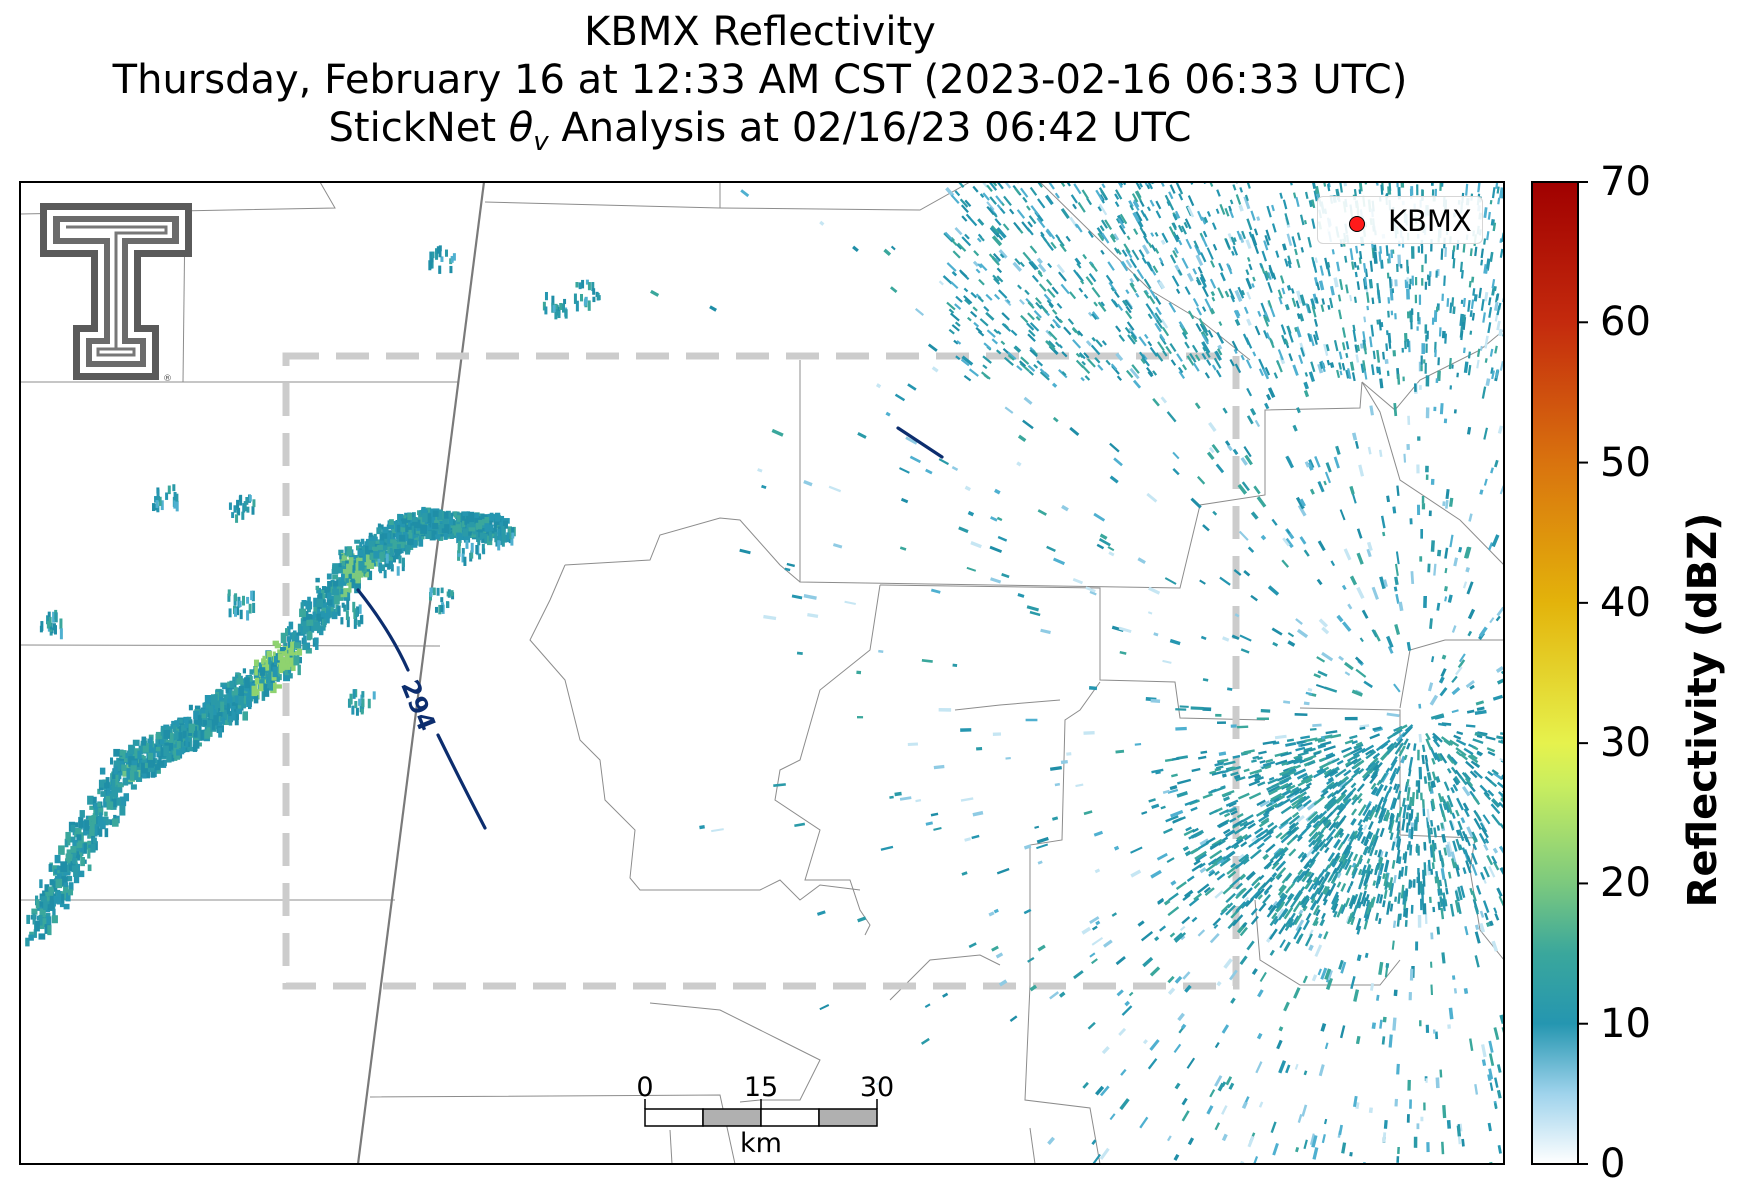  What do you see at coordinates (116, 293) in the screenshot?
I see `texas-tech-logo-icon: ®` at bounding box center [116, 293].